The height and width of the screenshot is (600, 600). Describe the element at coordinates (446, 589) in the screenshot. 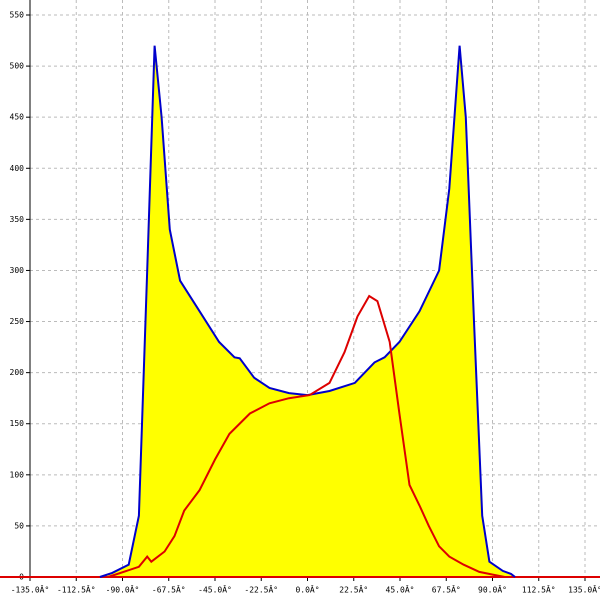

I see `x-tick-label: 67.5Â°` at that location.